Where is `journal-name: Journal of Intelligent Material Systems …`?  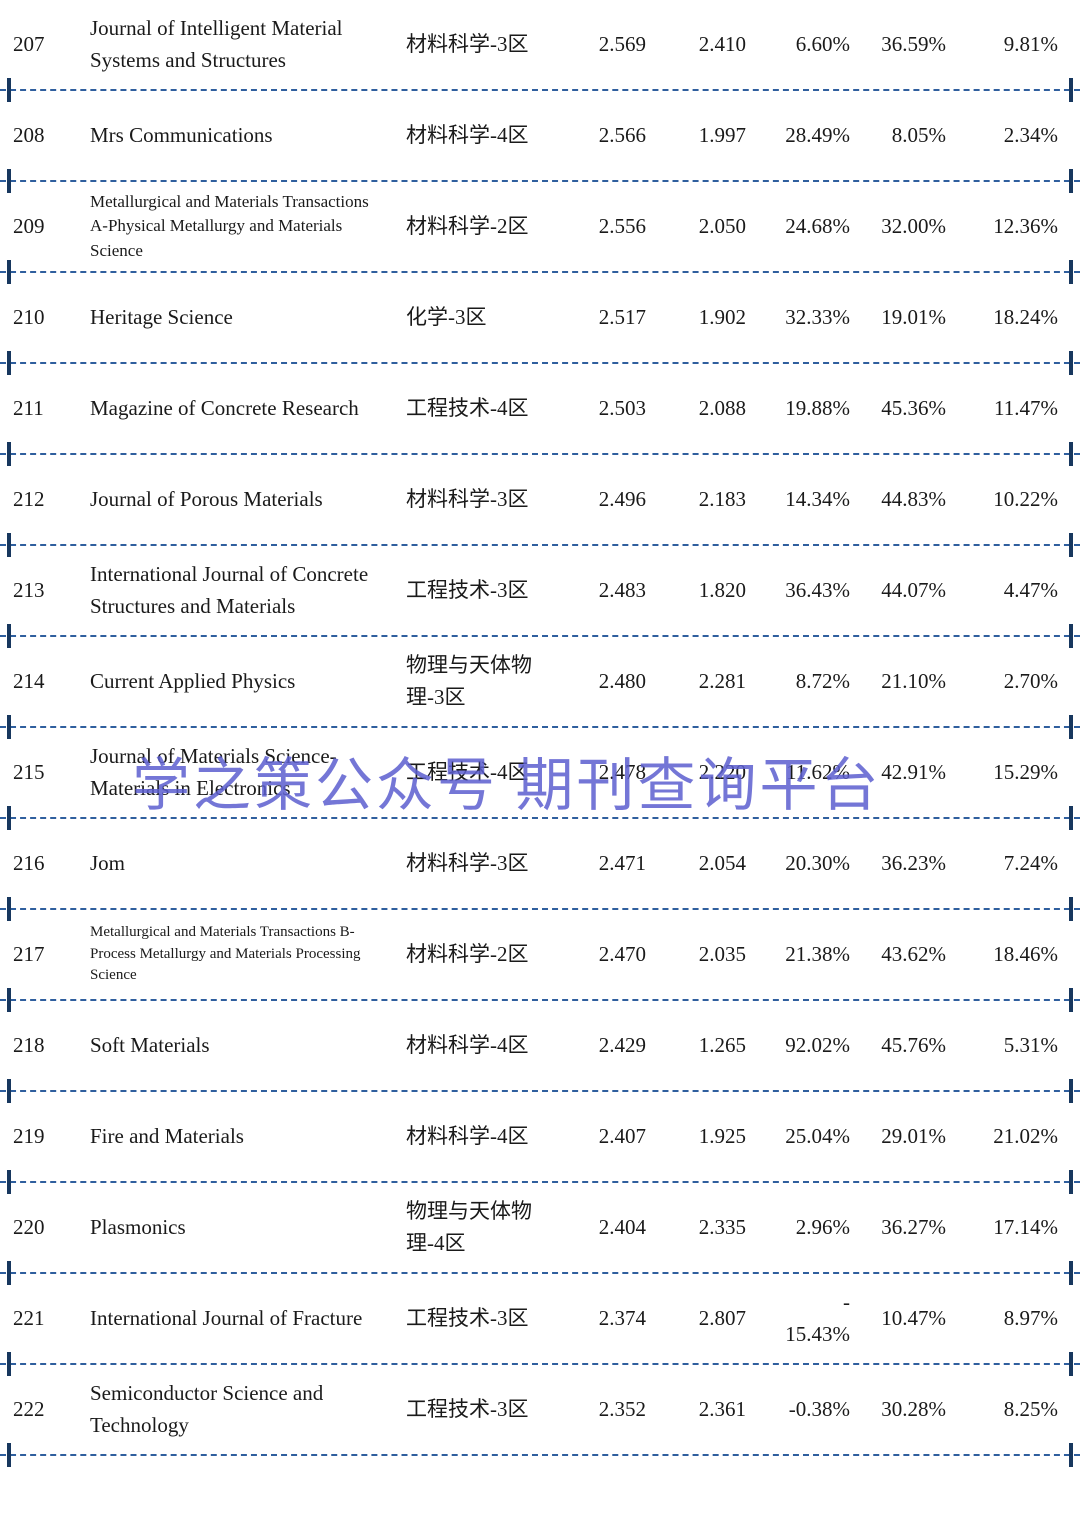 journal-name: Journal of Intelligent Material Systems … is located at coordinates (216, 44).